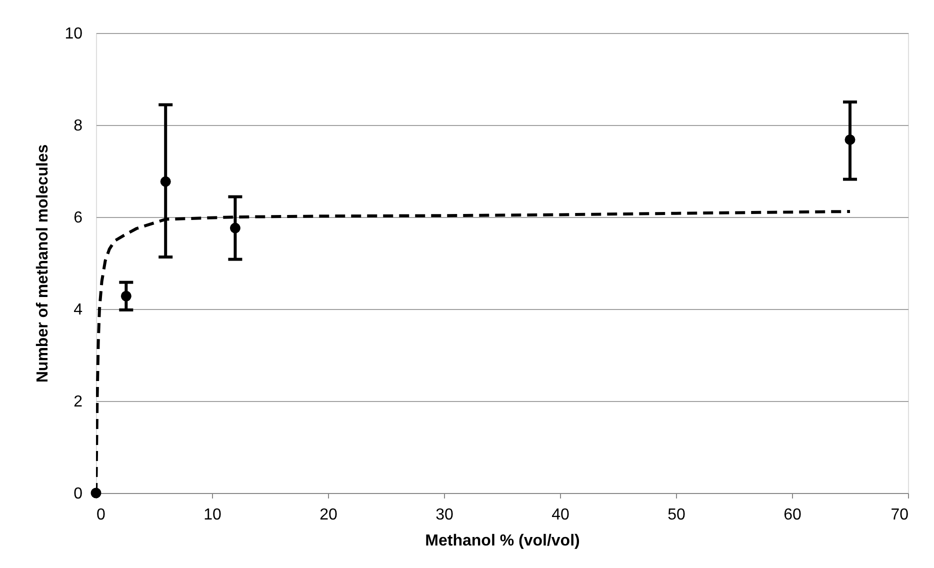  I want to click on y-tick-label: 4, so click(78, 310).